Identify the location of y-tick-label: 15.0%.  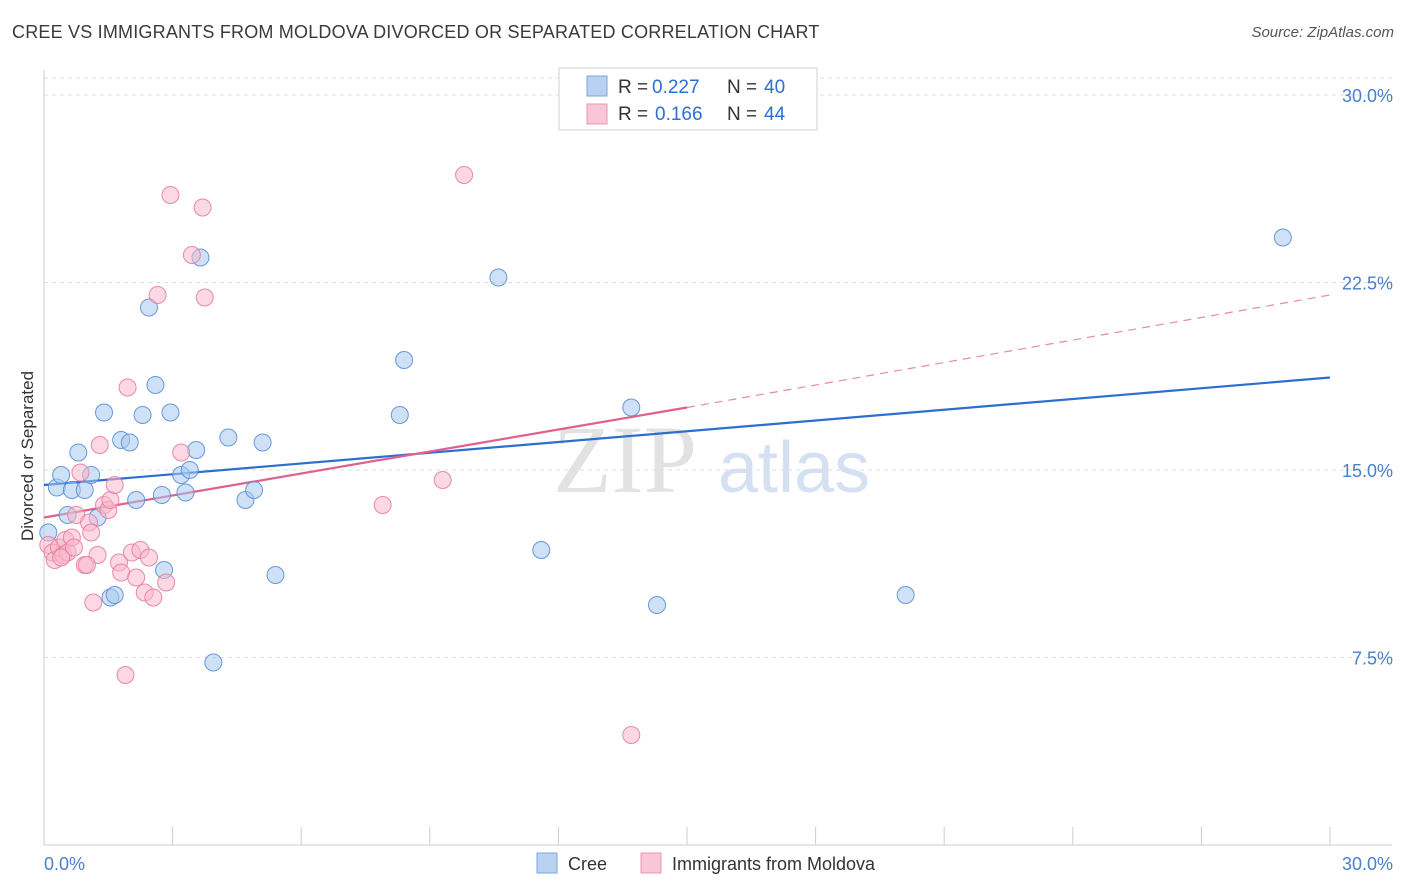
(1367, 471).